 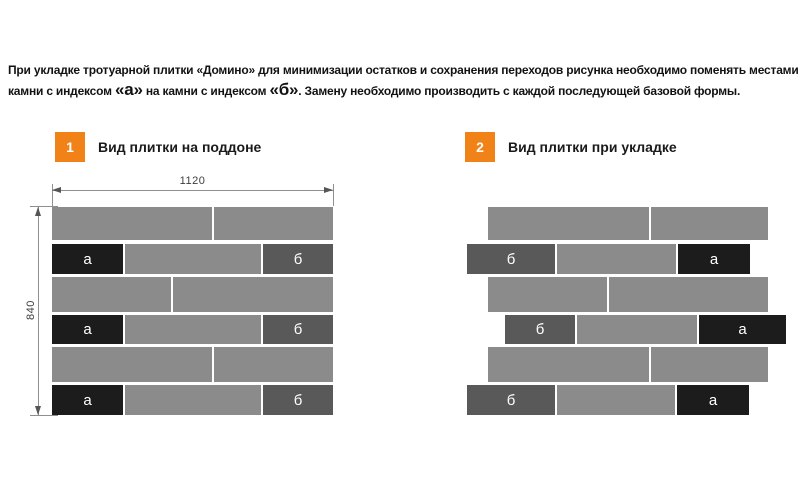 I want to click on dimension-width-label: 1120, so click(x=192, y=181).